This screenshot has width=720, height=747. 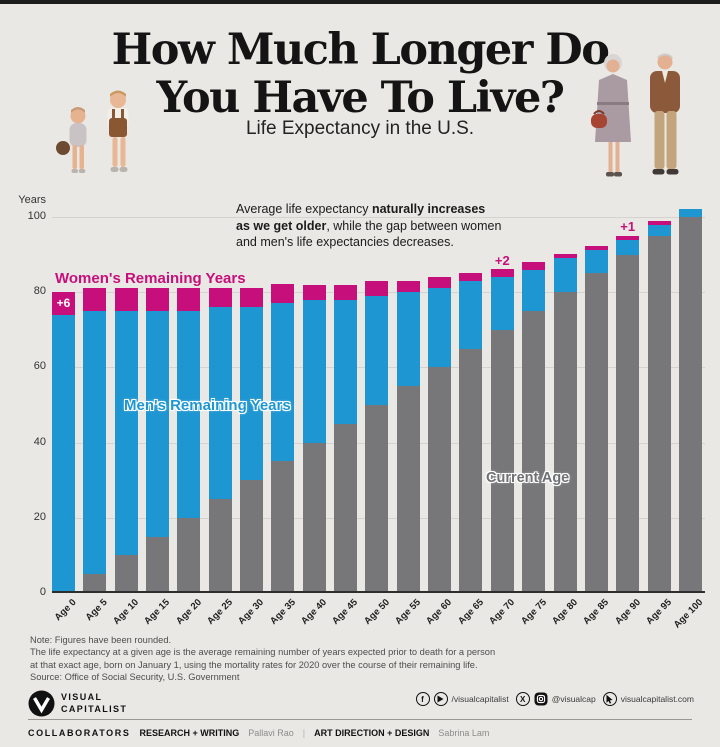 What do you see at coordinates (101, 640) in the screenshot?
I see `note-line: Note: Figures have been rounded.` at bounding box center [101, 640].